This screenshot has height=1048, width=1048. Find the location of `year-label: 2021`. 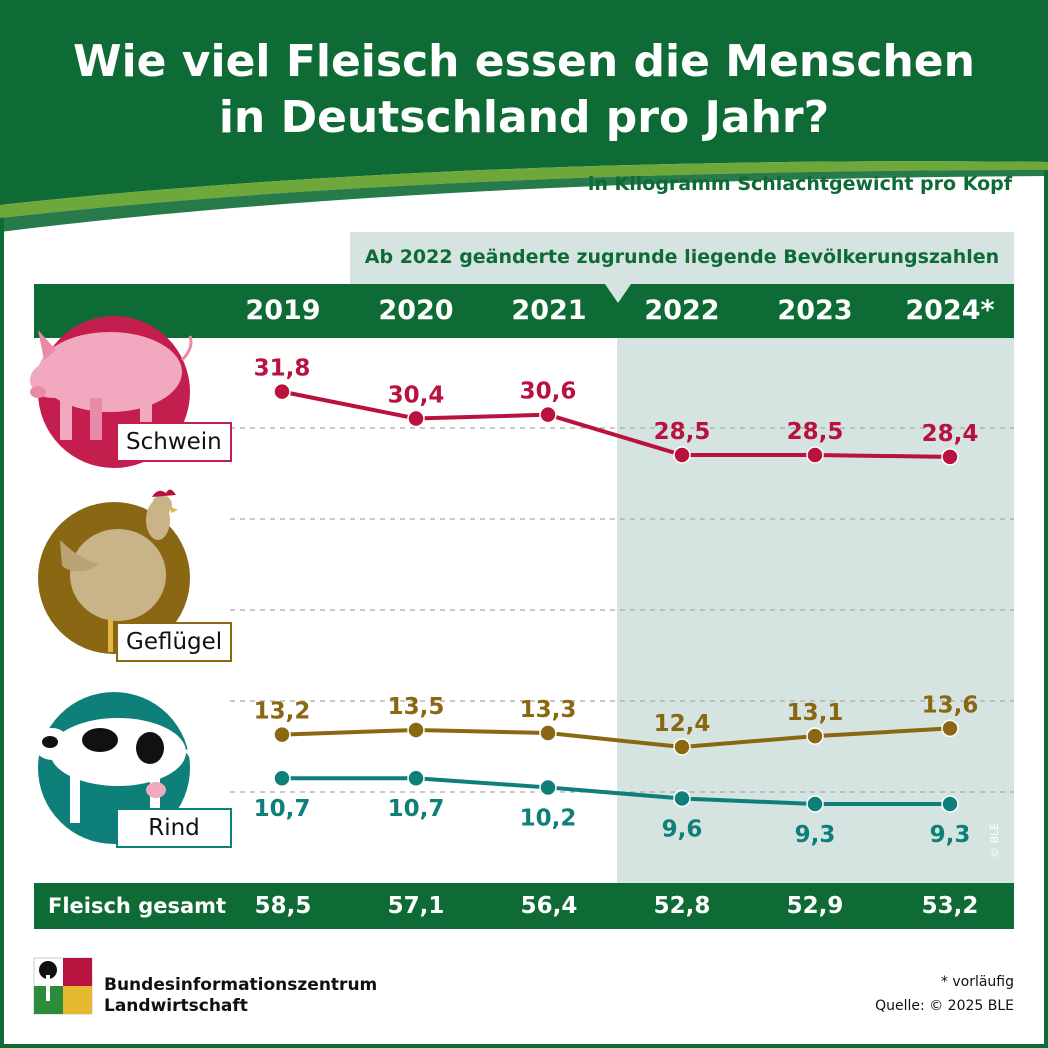

year-label: 2021 is located at coordinates (549, 310).